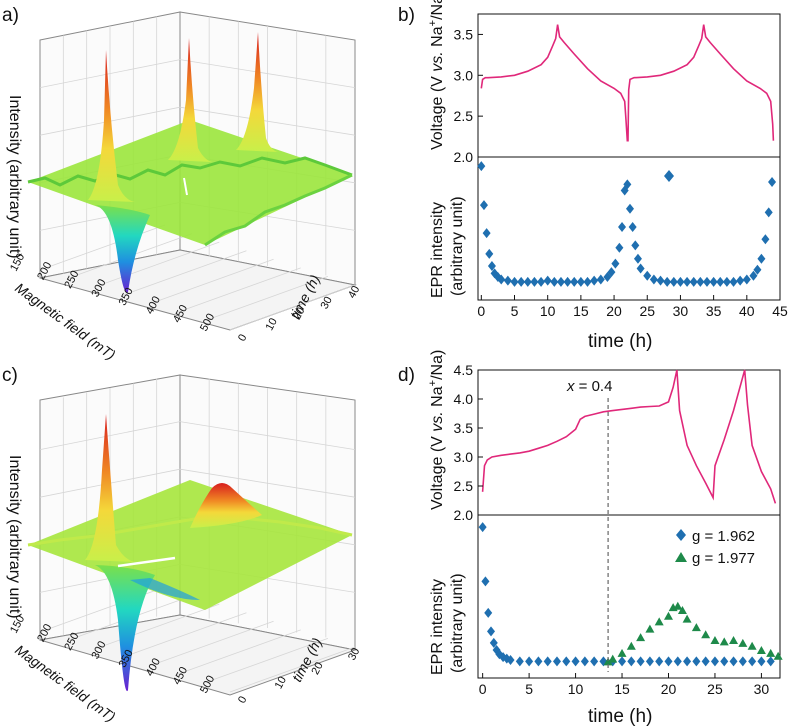  I want to click on x-tick-label: 20, so click(614, 311).